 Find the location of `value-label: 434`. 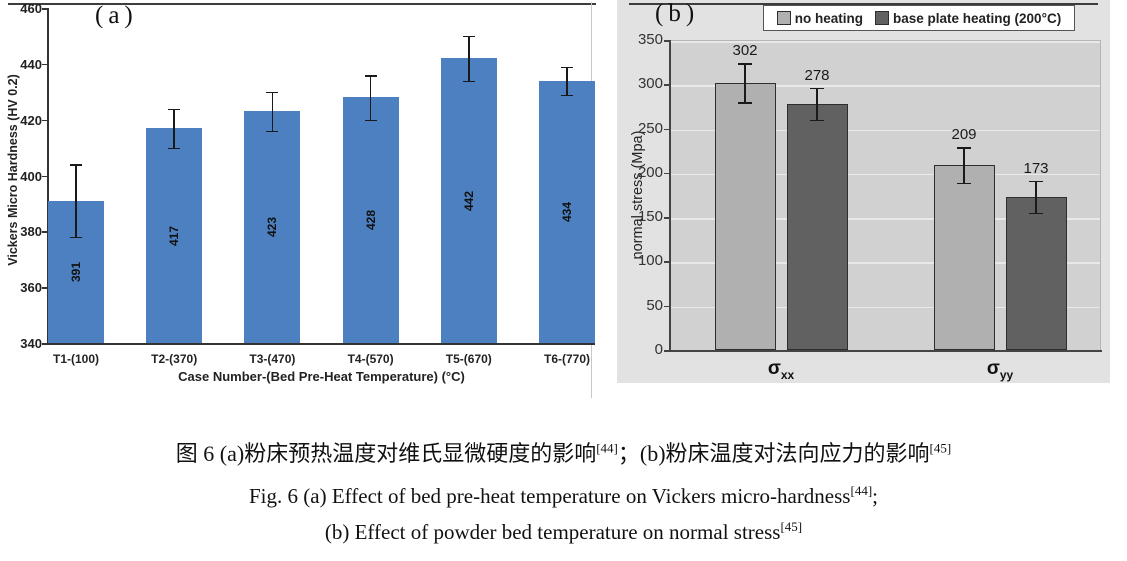

value-label: 434 is located at coordinates (567, 211).